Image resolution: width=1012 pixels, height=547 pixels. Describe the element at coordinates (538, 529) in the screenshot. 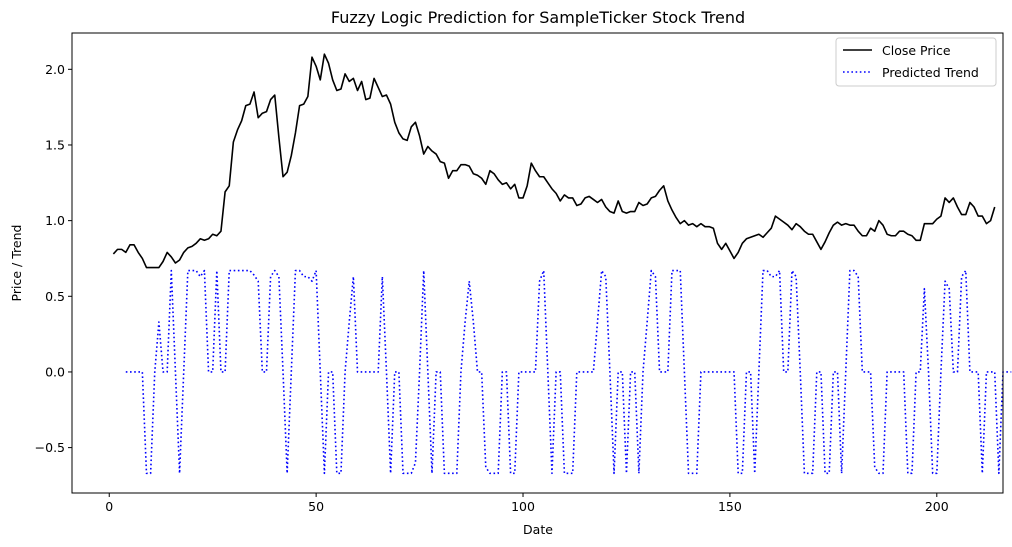

I see `x-axis-label: Date` at that location.